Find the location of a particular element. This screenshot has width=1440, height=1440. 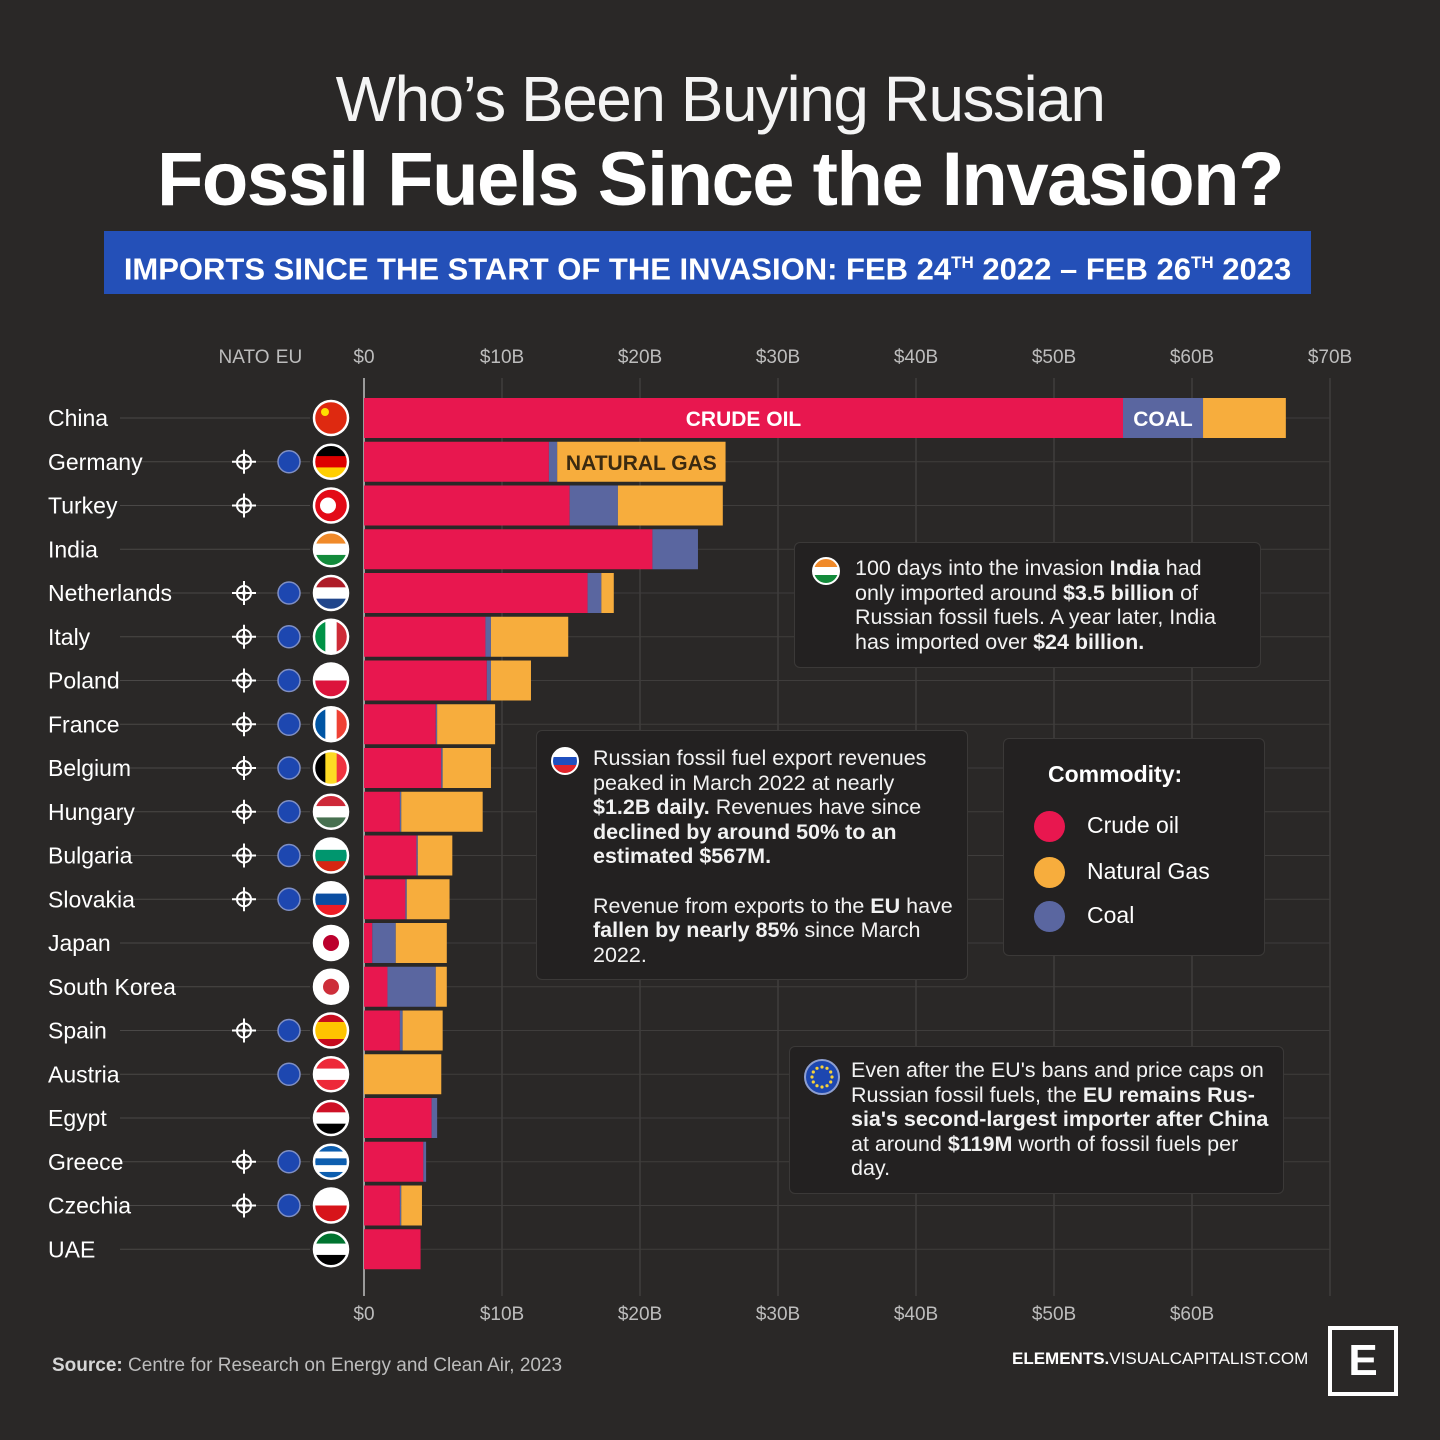

country-label-italy: Italy is located at coordinates (69, 637).